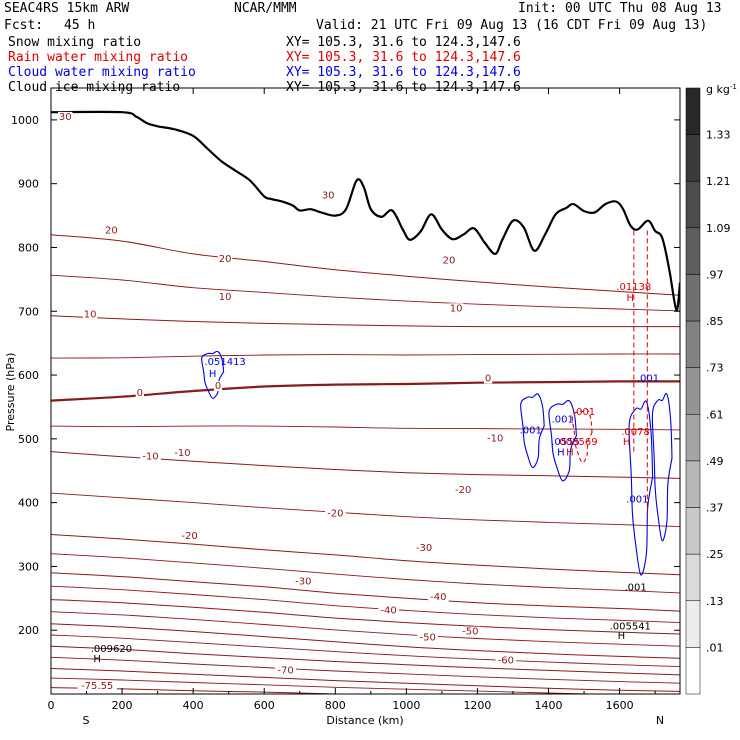 This screenshot has height=740, width=740. I want to click on snow-label: .005541, so click(630, 627).